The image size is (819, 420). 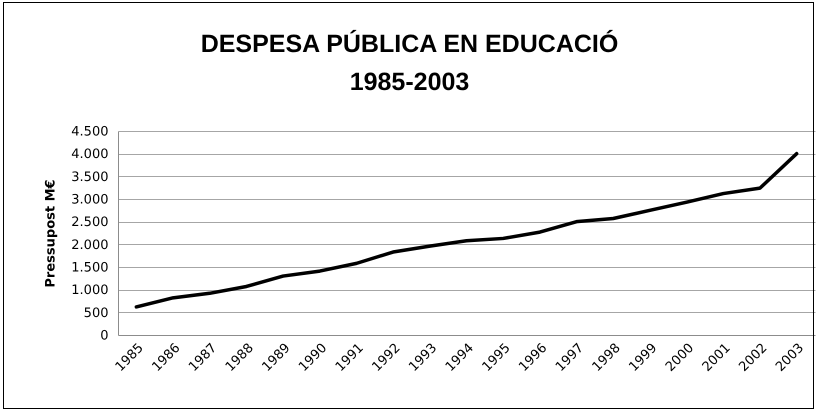 What do you see at coordinates (89, 177) in the screenshot?
I see `y-tick-label: 3.500` at bounding box center [89, 177].